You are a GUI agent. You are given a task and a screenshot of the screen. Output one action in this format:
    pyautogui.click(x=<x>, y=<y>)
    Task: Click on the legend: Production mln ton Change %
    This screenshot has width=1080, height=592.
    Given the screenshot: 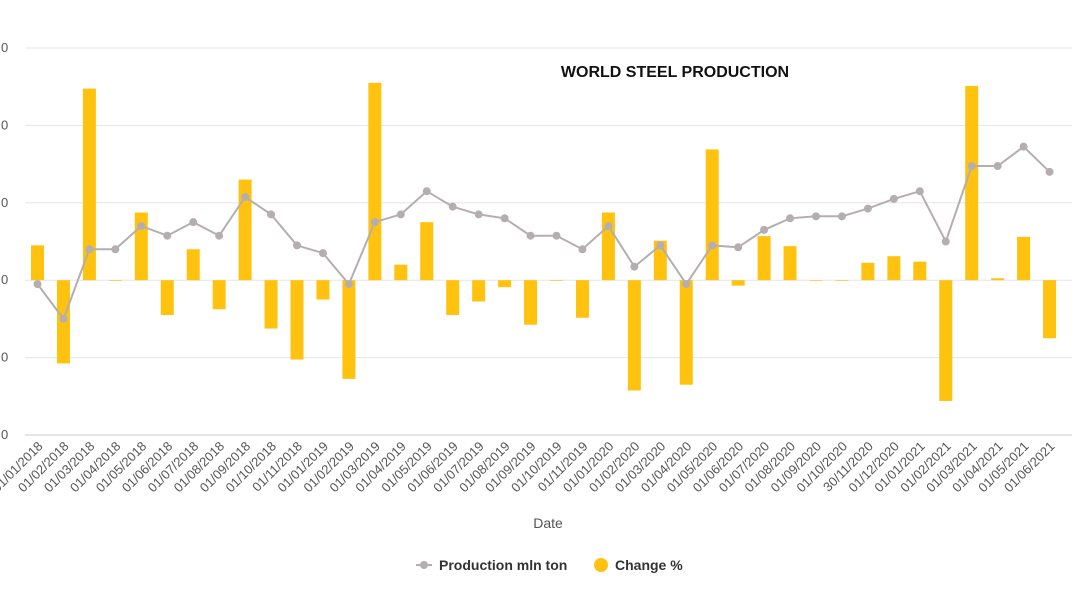 What is the action you would take?
    pyautogui.click(x=549, y=565)
    